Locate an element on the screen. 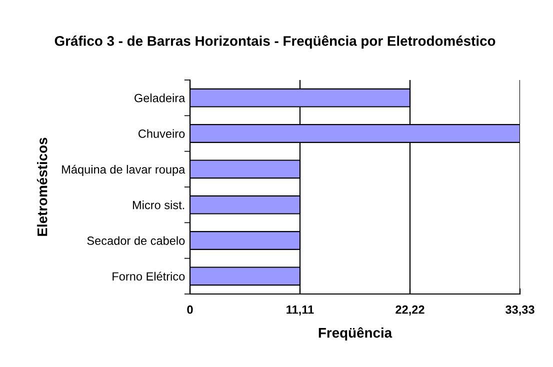 This screenshot has height=367, width=553. chart-title: Gráfico 3 - de Barras Horizontais - Freqüência por Eletrodoméstico is located at coordinates (275, 42).